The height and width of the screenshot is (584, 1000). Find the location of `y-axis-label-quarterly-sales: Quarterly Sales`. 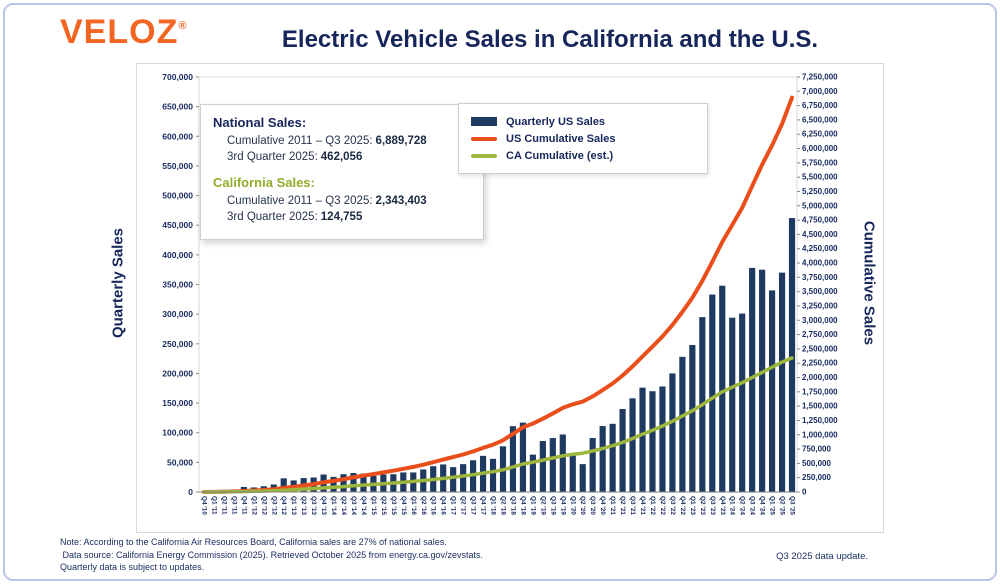

y-axis-label-quarterly-sales: Quarterly Sales is located at coordinates (118, 283).